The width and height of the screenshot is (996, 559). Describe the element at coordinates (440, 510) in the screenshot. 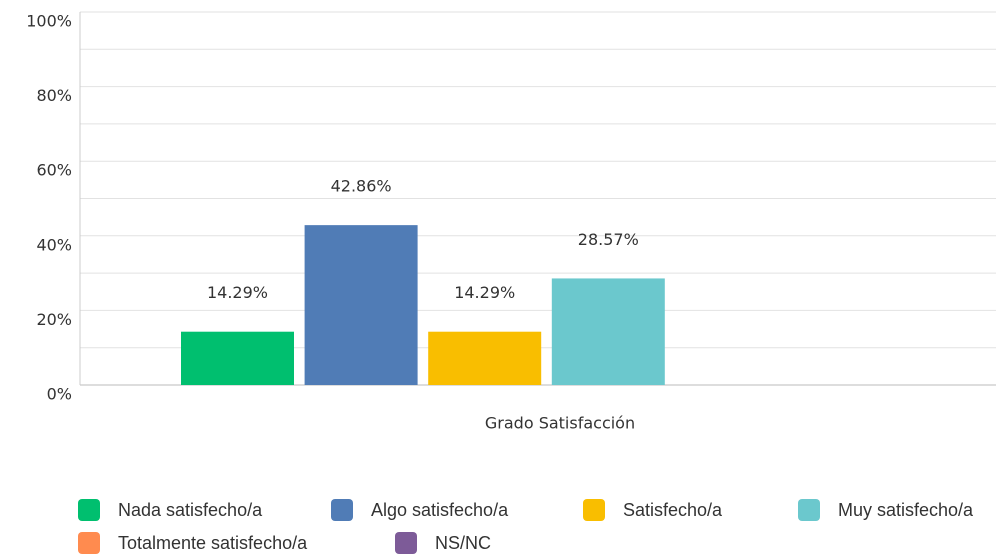

I see `legend-label: Algo satisfecho/a` at that location.